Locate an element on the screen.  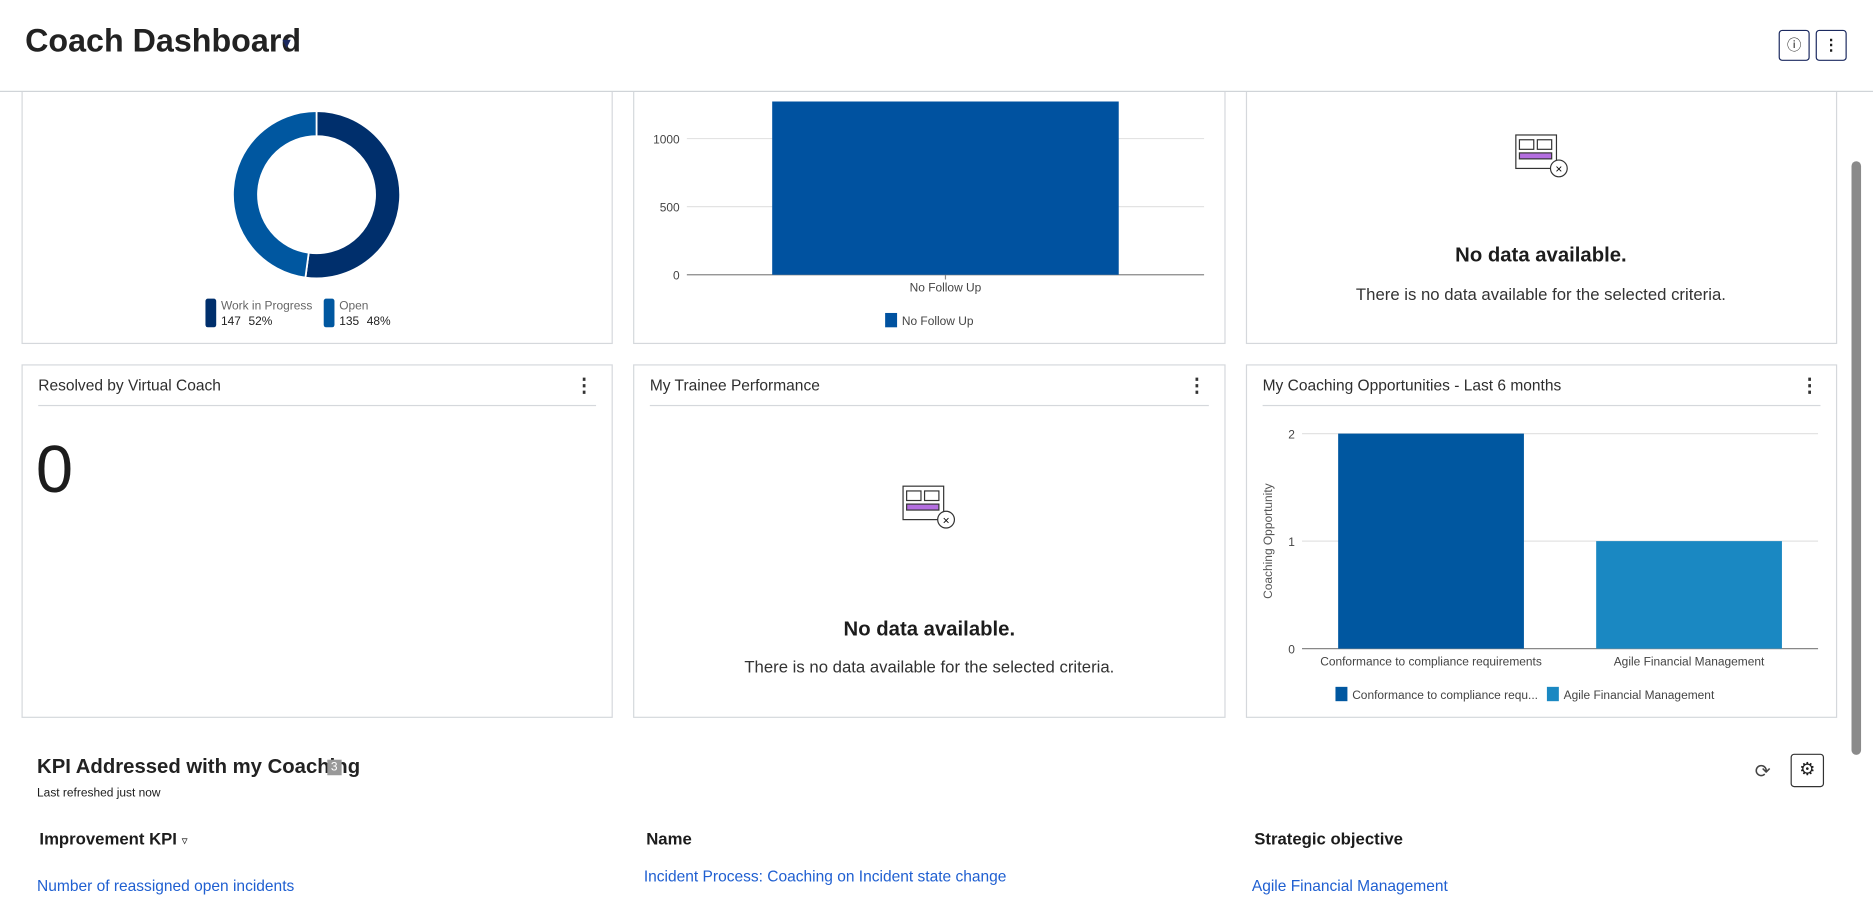
y-tick-label: 2 is located at coordinates (1291, 434).